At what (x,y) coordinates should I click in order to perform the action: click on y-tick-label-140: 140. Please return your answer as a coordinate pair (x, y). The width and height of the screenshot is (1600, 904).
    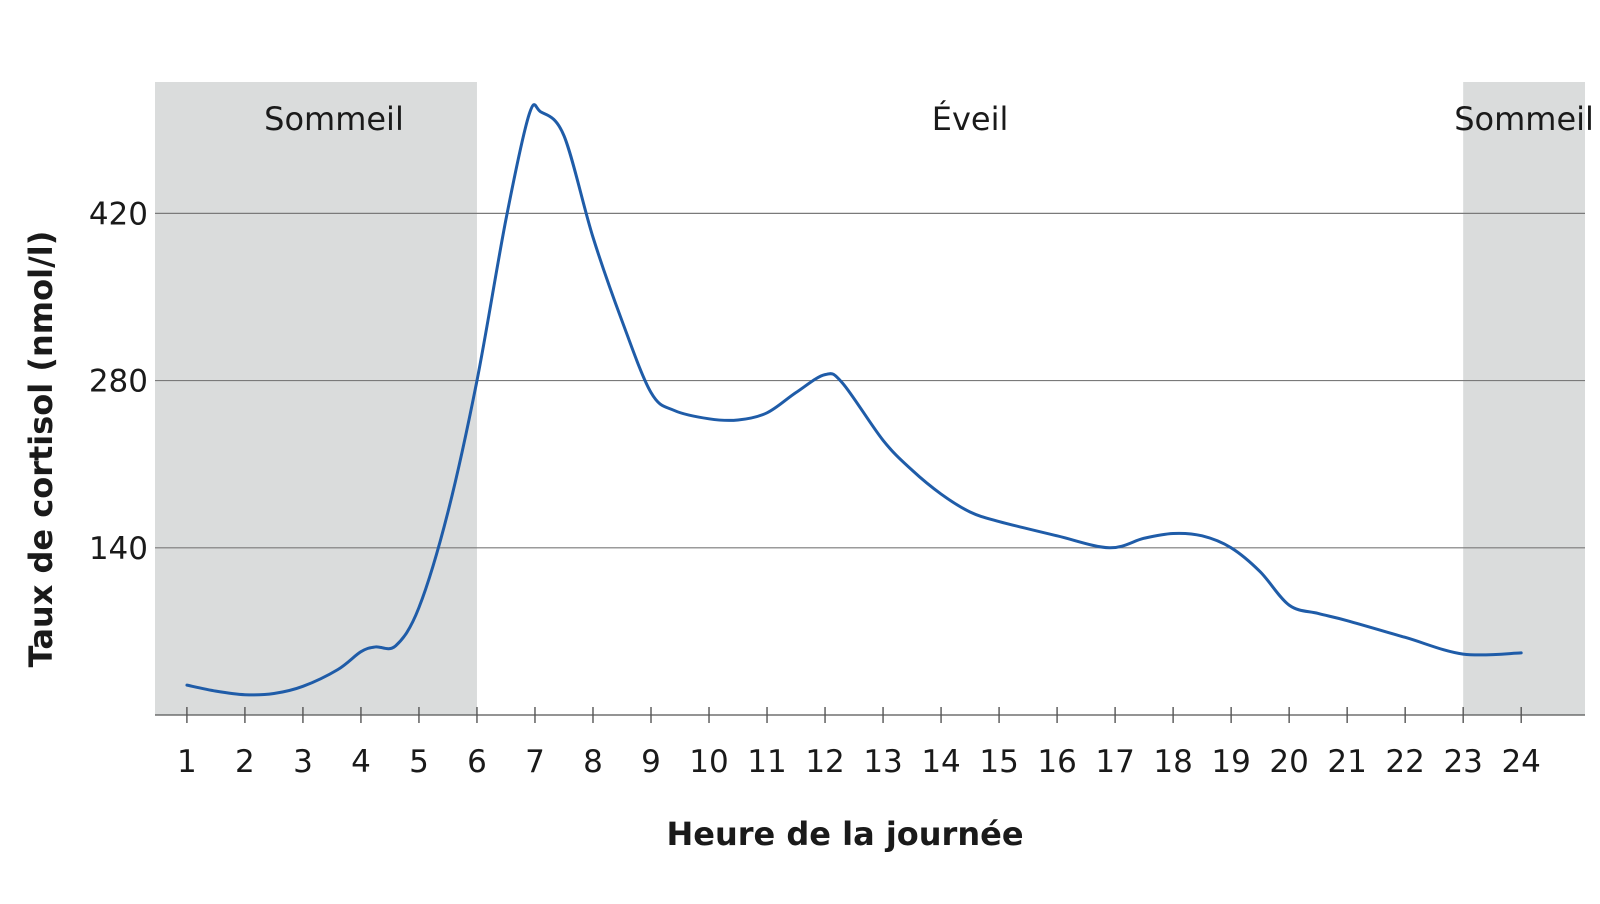
    Looking at the image, I should click on (118, 549).